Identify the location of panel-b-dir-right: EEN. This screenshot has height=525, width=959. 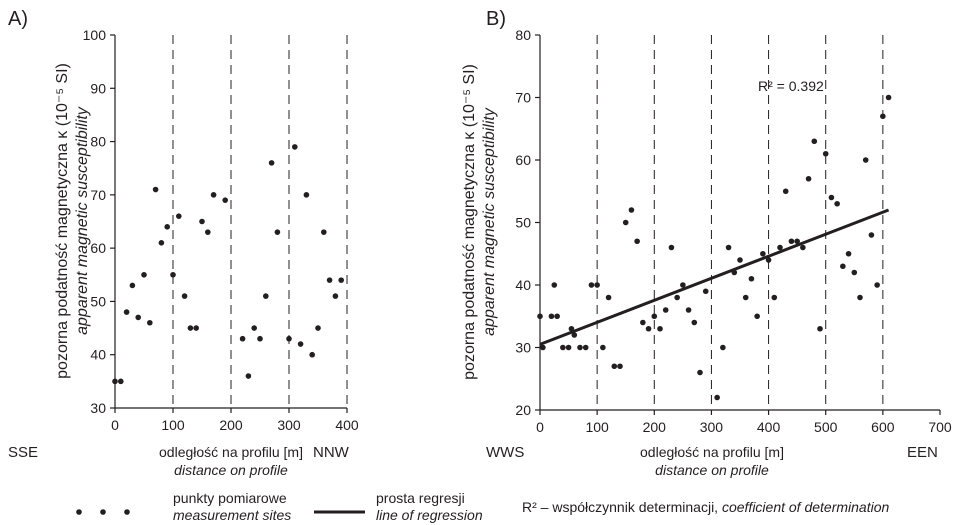
(922, 452).